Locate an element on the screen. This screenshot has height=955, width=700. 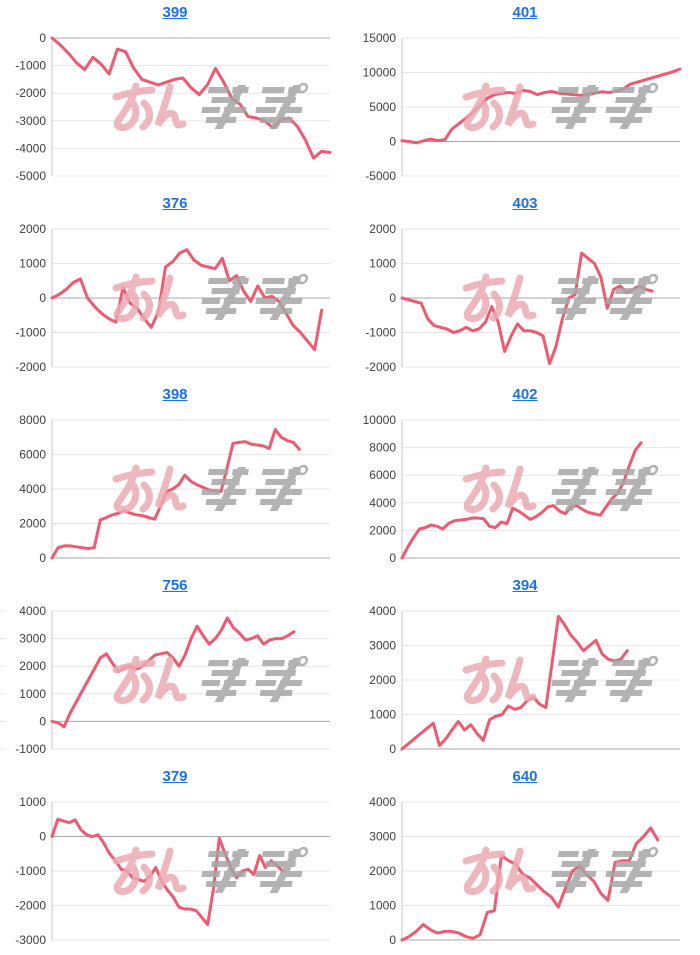
chart-cell-401: 401 15000 10000 5000 0 -5000 is located at coordinates (525, 95).